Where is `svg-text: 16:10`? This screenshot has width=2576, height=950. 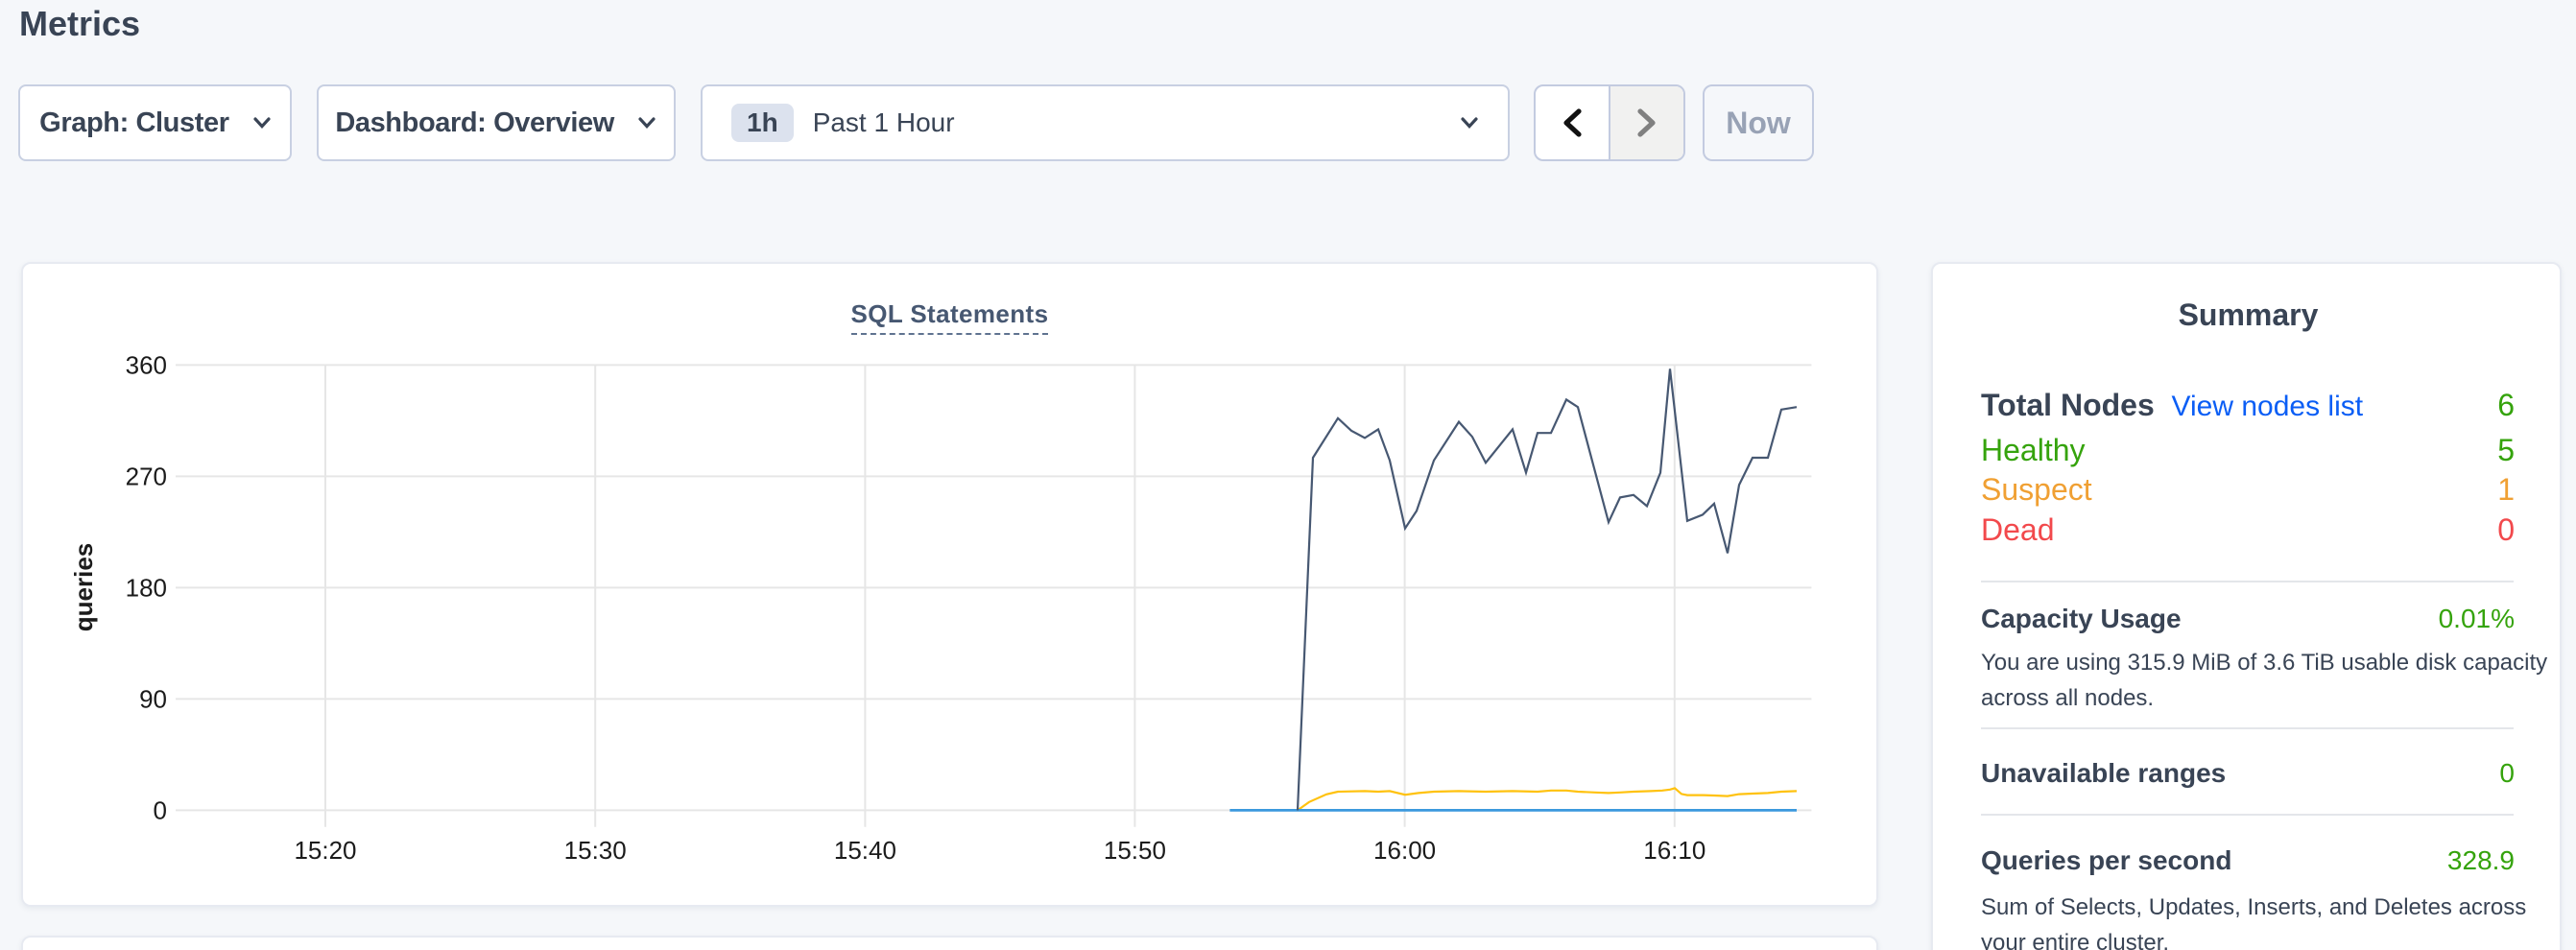
svg-text: 16:10 is located at coordinates (1674, 850).